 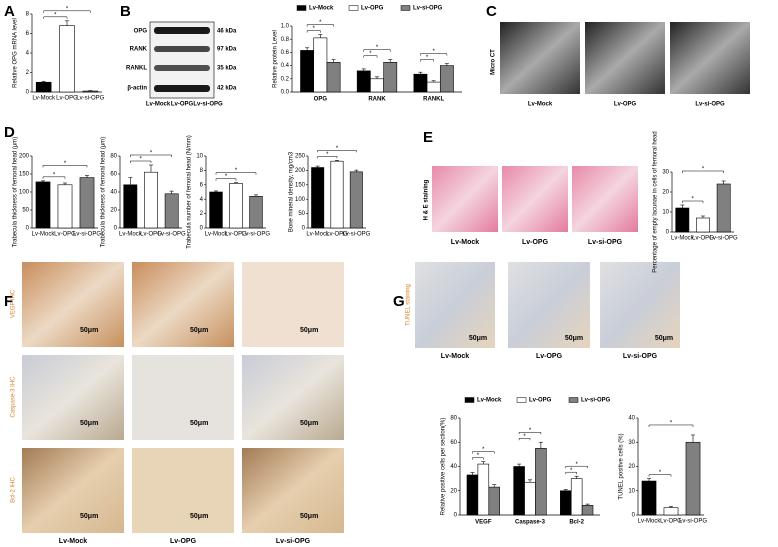 I want to click on panel-label: F, so click(x=8, y=301).